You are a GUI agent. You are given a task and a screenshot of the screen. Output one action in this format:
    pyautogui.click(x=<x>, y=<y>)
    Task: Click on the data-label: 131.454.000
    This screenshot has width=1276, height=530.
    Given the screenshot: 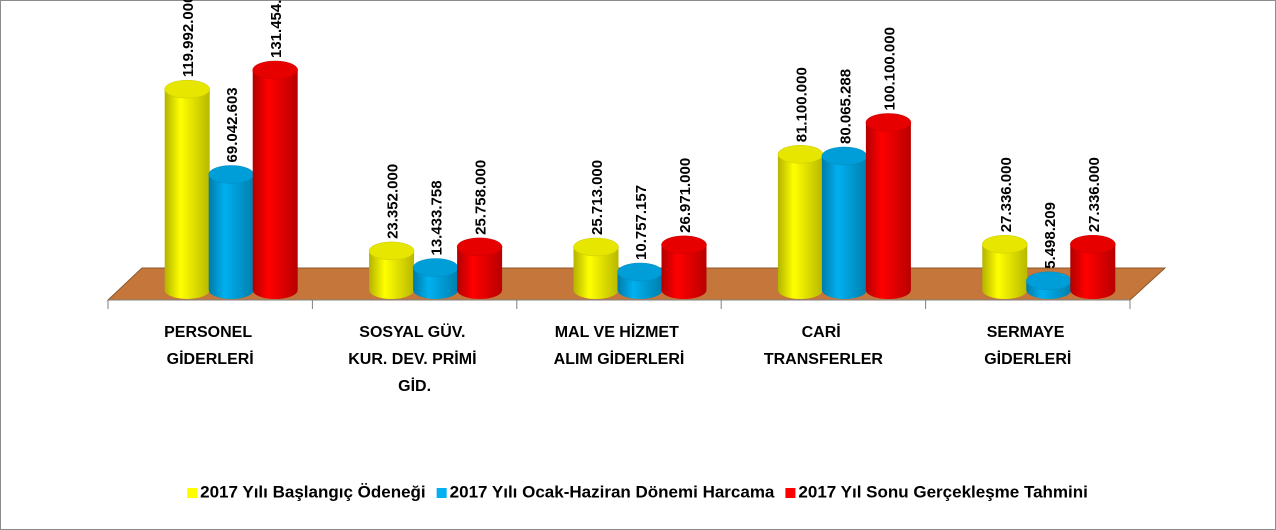 What is the action you would take?
    pyautogui.click(x=276, y=29)
    